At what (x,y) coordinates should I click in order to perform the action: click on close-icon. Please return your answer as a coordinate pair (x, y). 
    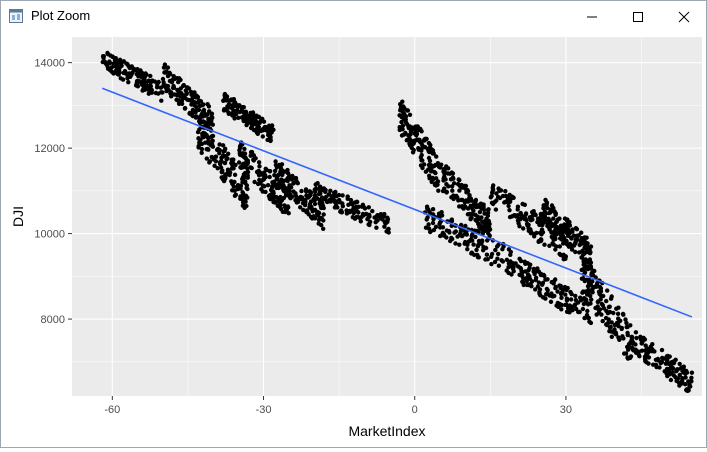
    Looking at the image, I should click on (684, 16).